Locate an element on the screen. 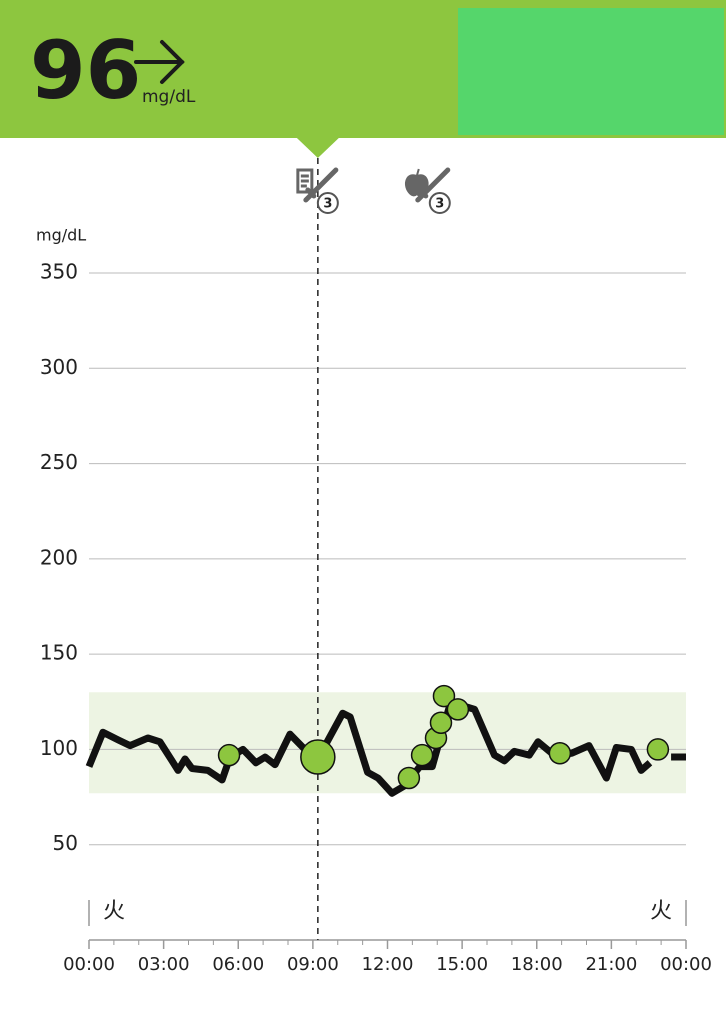 Image resolution: width=726 pixels, height=1024 pixels. y-tick-label: 150 is located at coordinates (59, 653).